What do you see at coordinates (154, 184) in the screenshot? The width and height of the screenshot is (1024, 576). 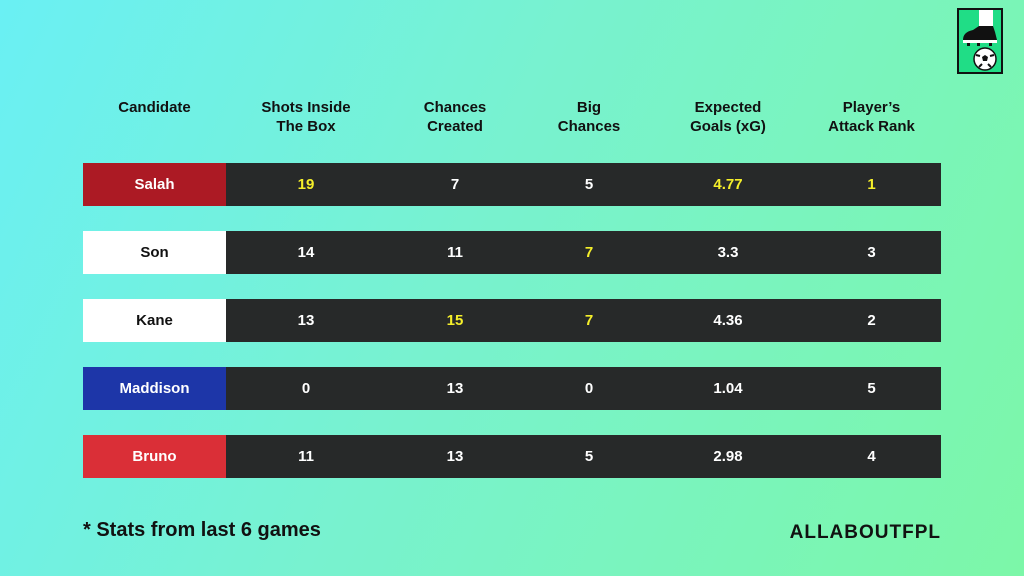 I see `player-name-cell: Salah` at bounding box center [154, 184].